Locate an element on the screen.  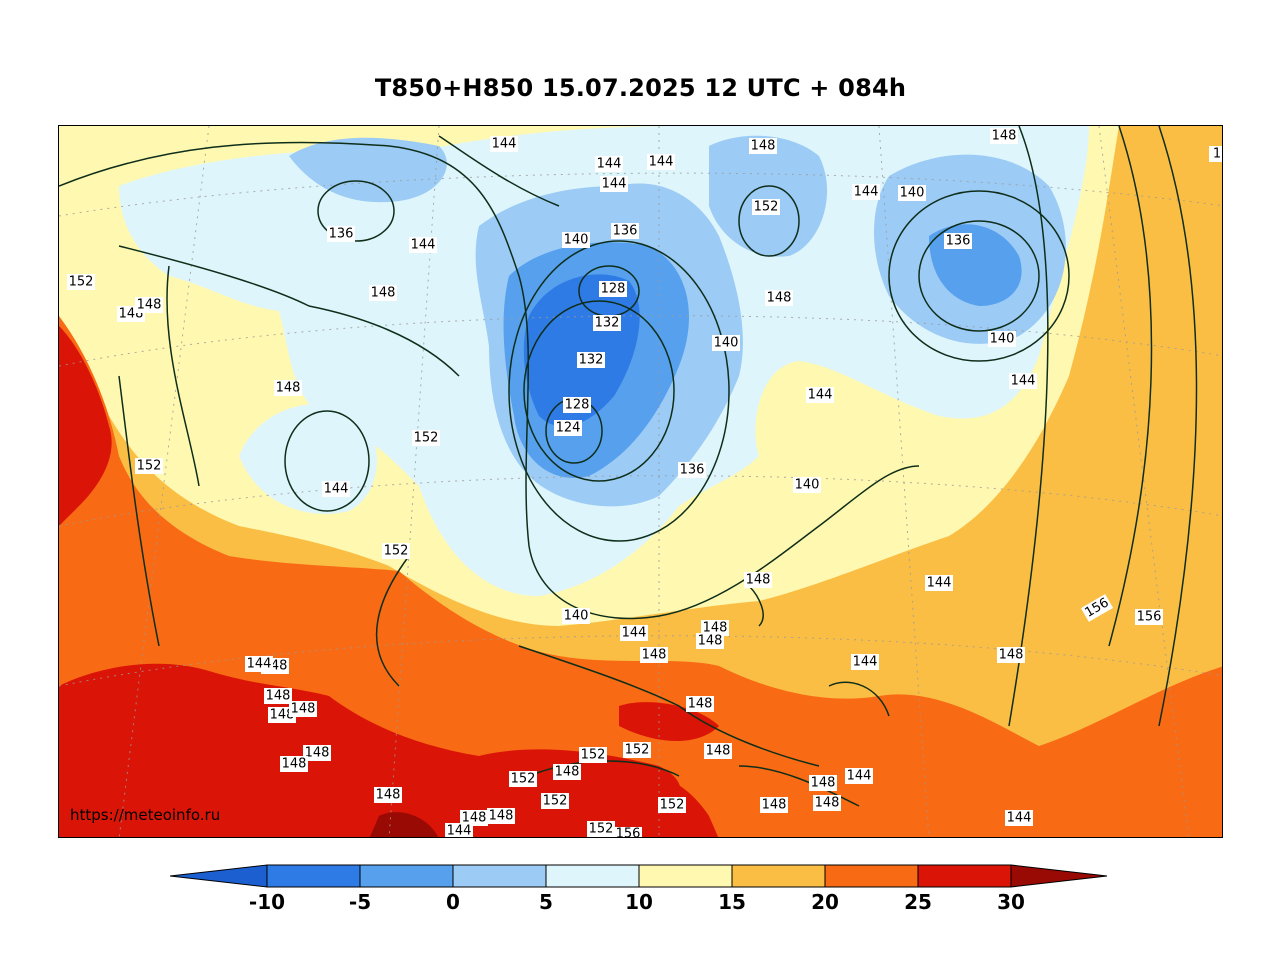
colorbar-arrow-low is located at coordinates (219, 876).